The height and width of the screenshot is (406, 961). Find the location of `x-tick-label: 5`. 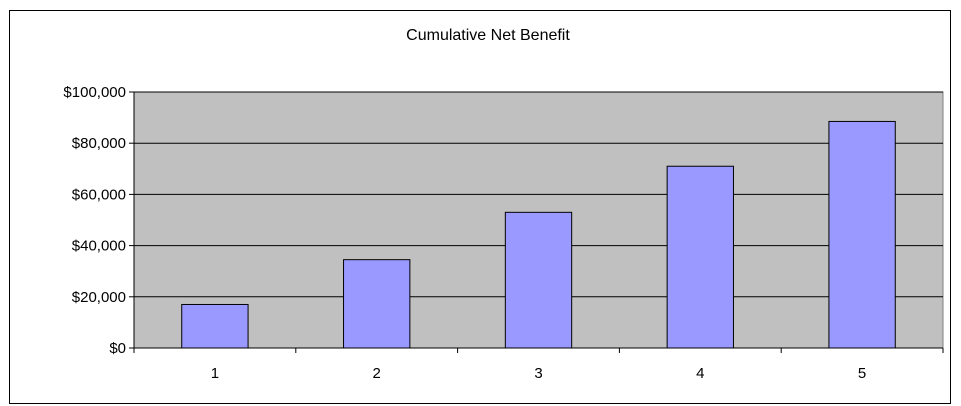

x-tick-label: 5 is located at coordinates (862, 373).